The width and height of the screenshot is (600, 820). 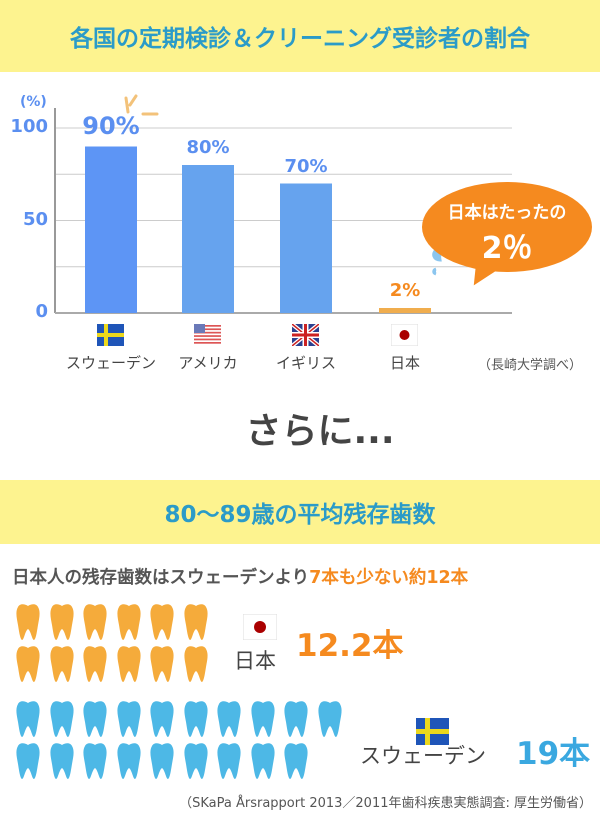 I want to click on sweden-value: 19本, so click(x=553, y=754).